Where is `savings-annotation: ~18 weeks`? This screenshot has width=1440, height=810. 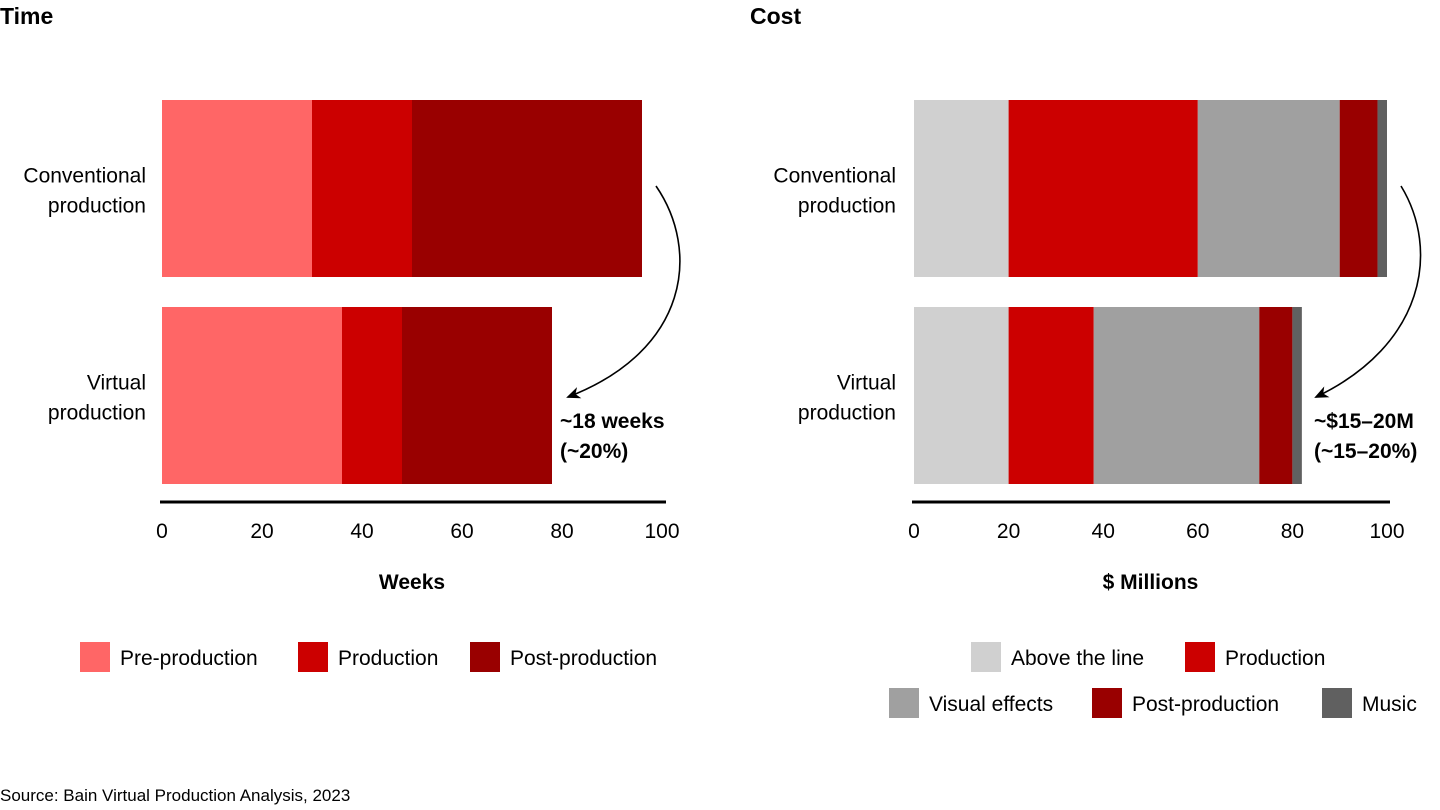
savings-annotation: ~18 weeks is located at coordinates (612, 421).